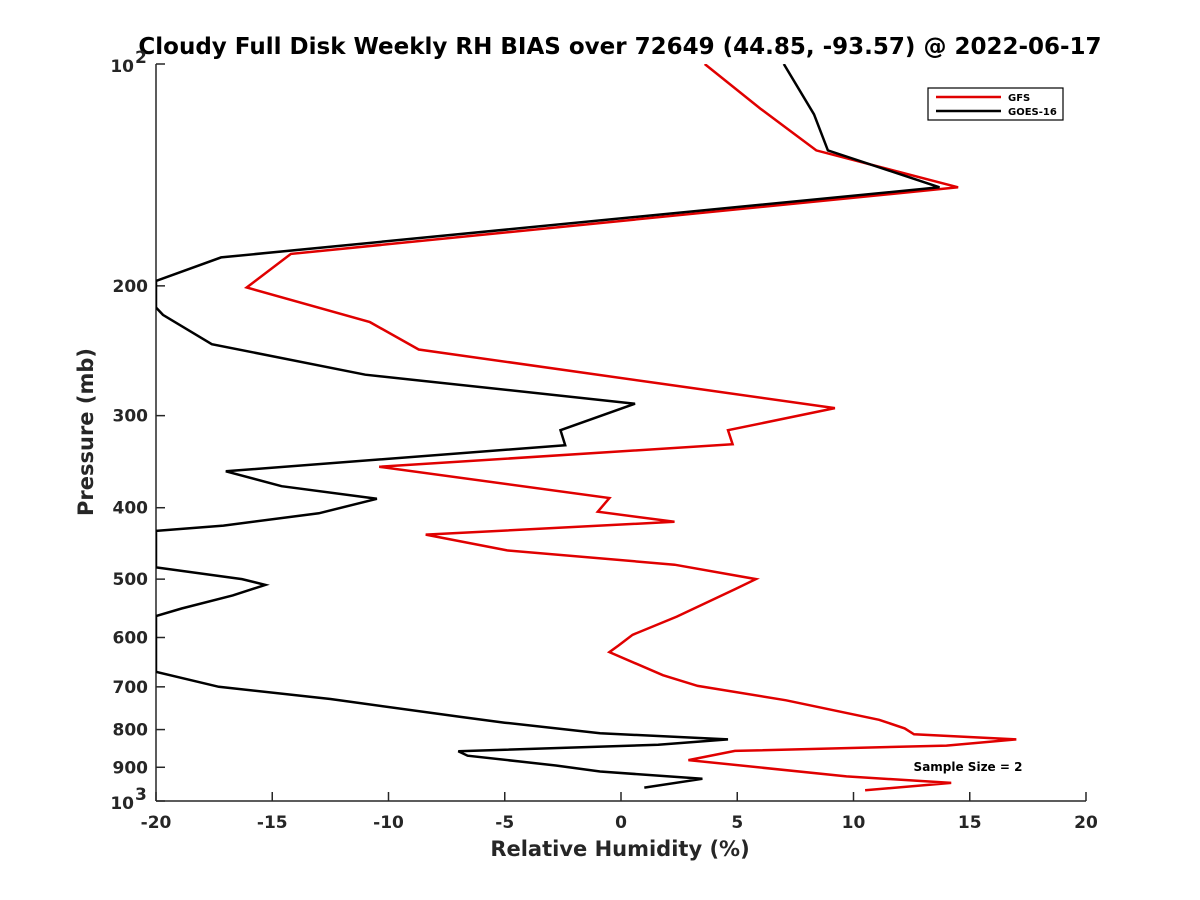 The height and width of the screenshot is (900, 1200). What do you see at coordinates (131, 580) in the screenshot?
I see `y-tick-label: 500` at bounding box center [131, 580].